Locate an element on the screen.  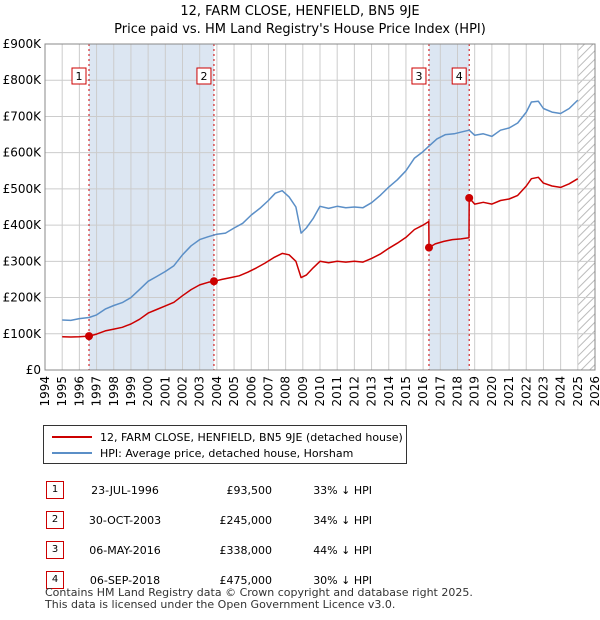
x-tick-label: 2018 is located at coordinates (458, 391).